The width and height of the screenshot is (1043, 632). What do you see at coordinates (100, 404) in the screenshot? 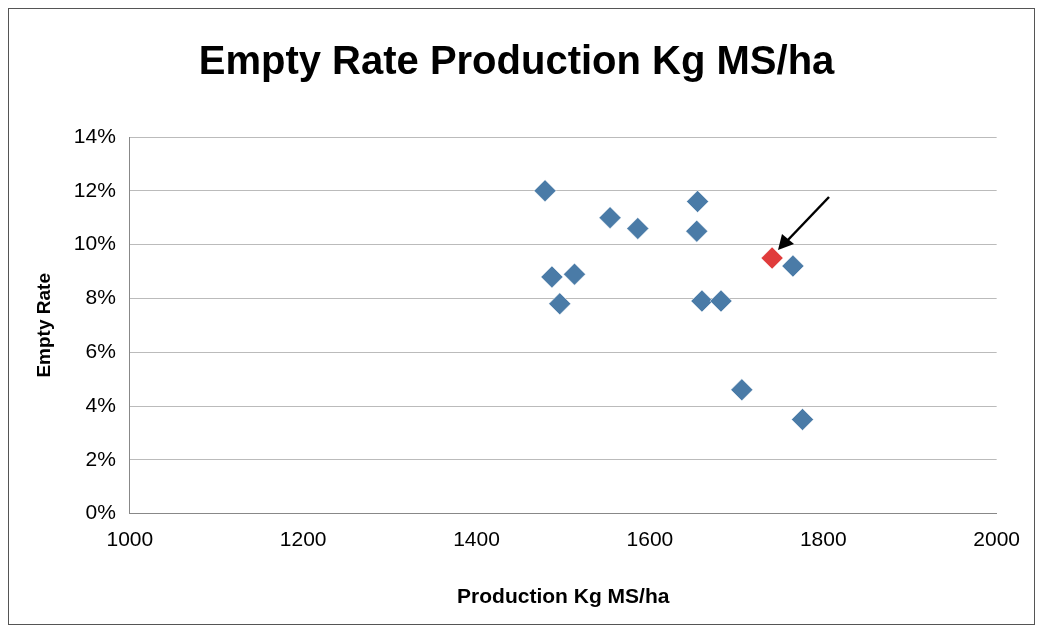
I see `y-tick-label: 4%` at bounding box center [100, 404].